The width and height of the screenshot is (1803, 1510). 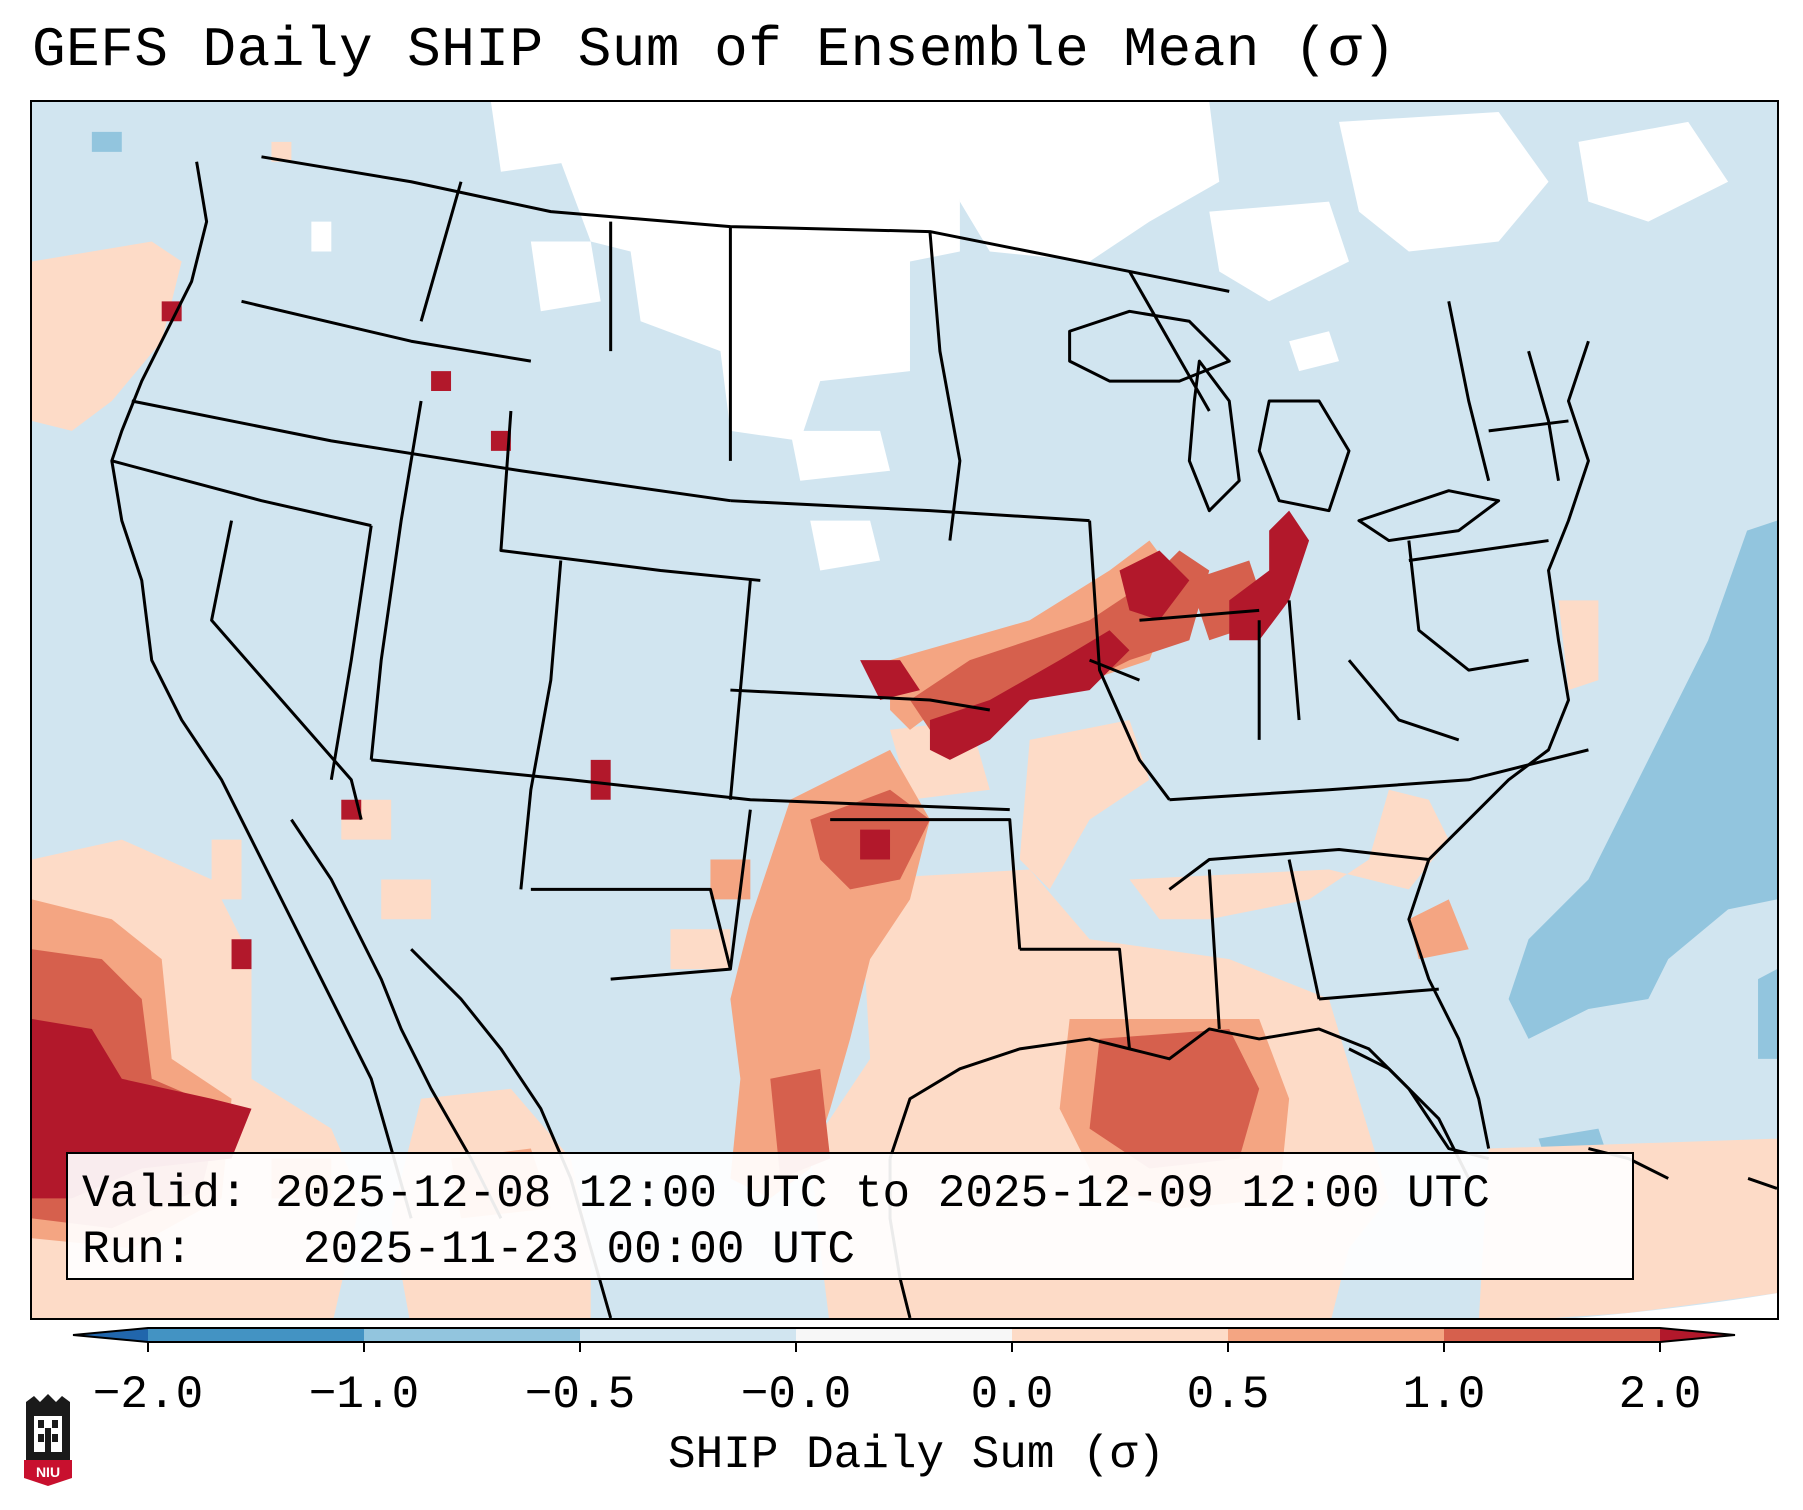 I want to click on run-label: Run:, so click(x=137, y=1250).